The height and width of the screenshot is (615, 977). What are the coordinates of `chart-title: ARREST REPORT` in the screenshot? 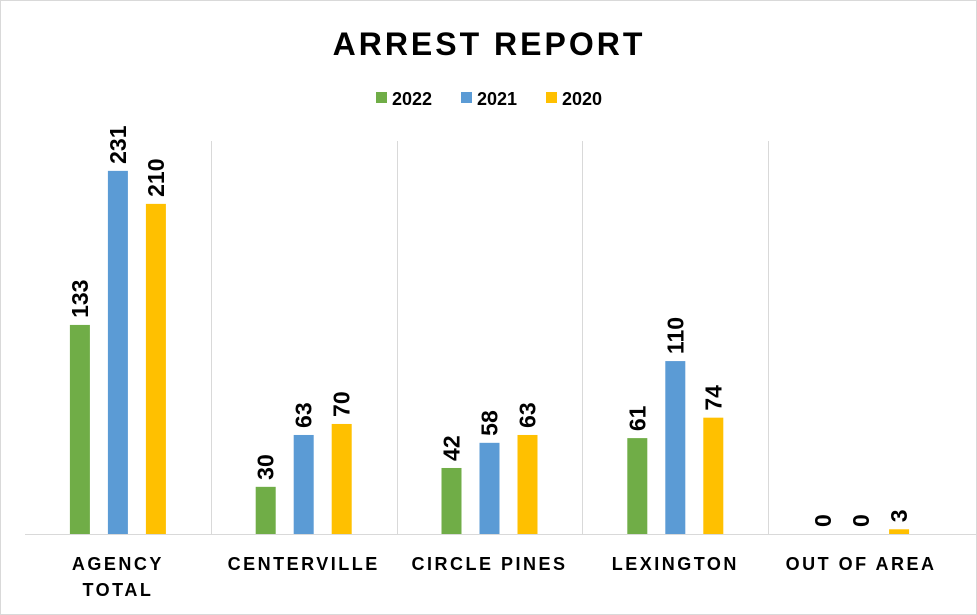 It's located at (489, 44).